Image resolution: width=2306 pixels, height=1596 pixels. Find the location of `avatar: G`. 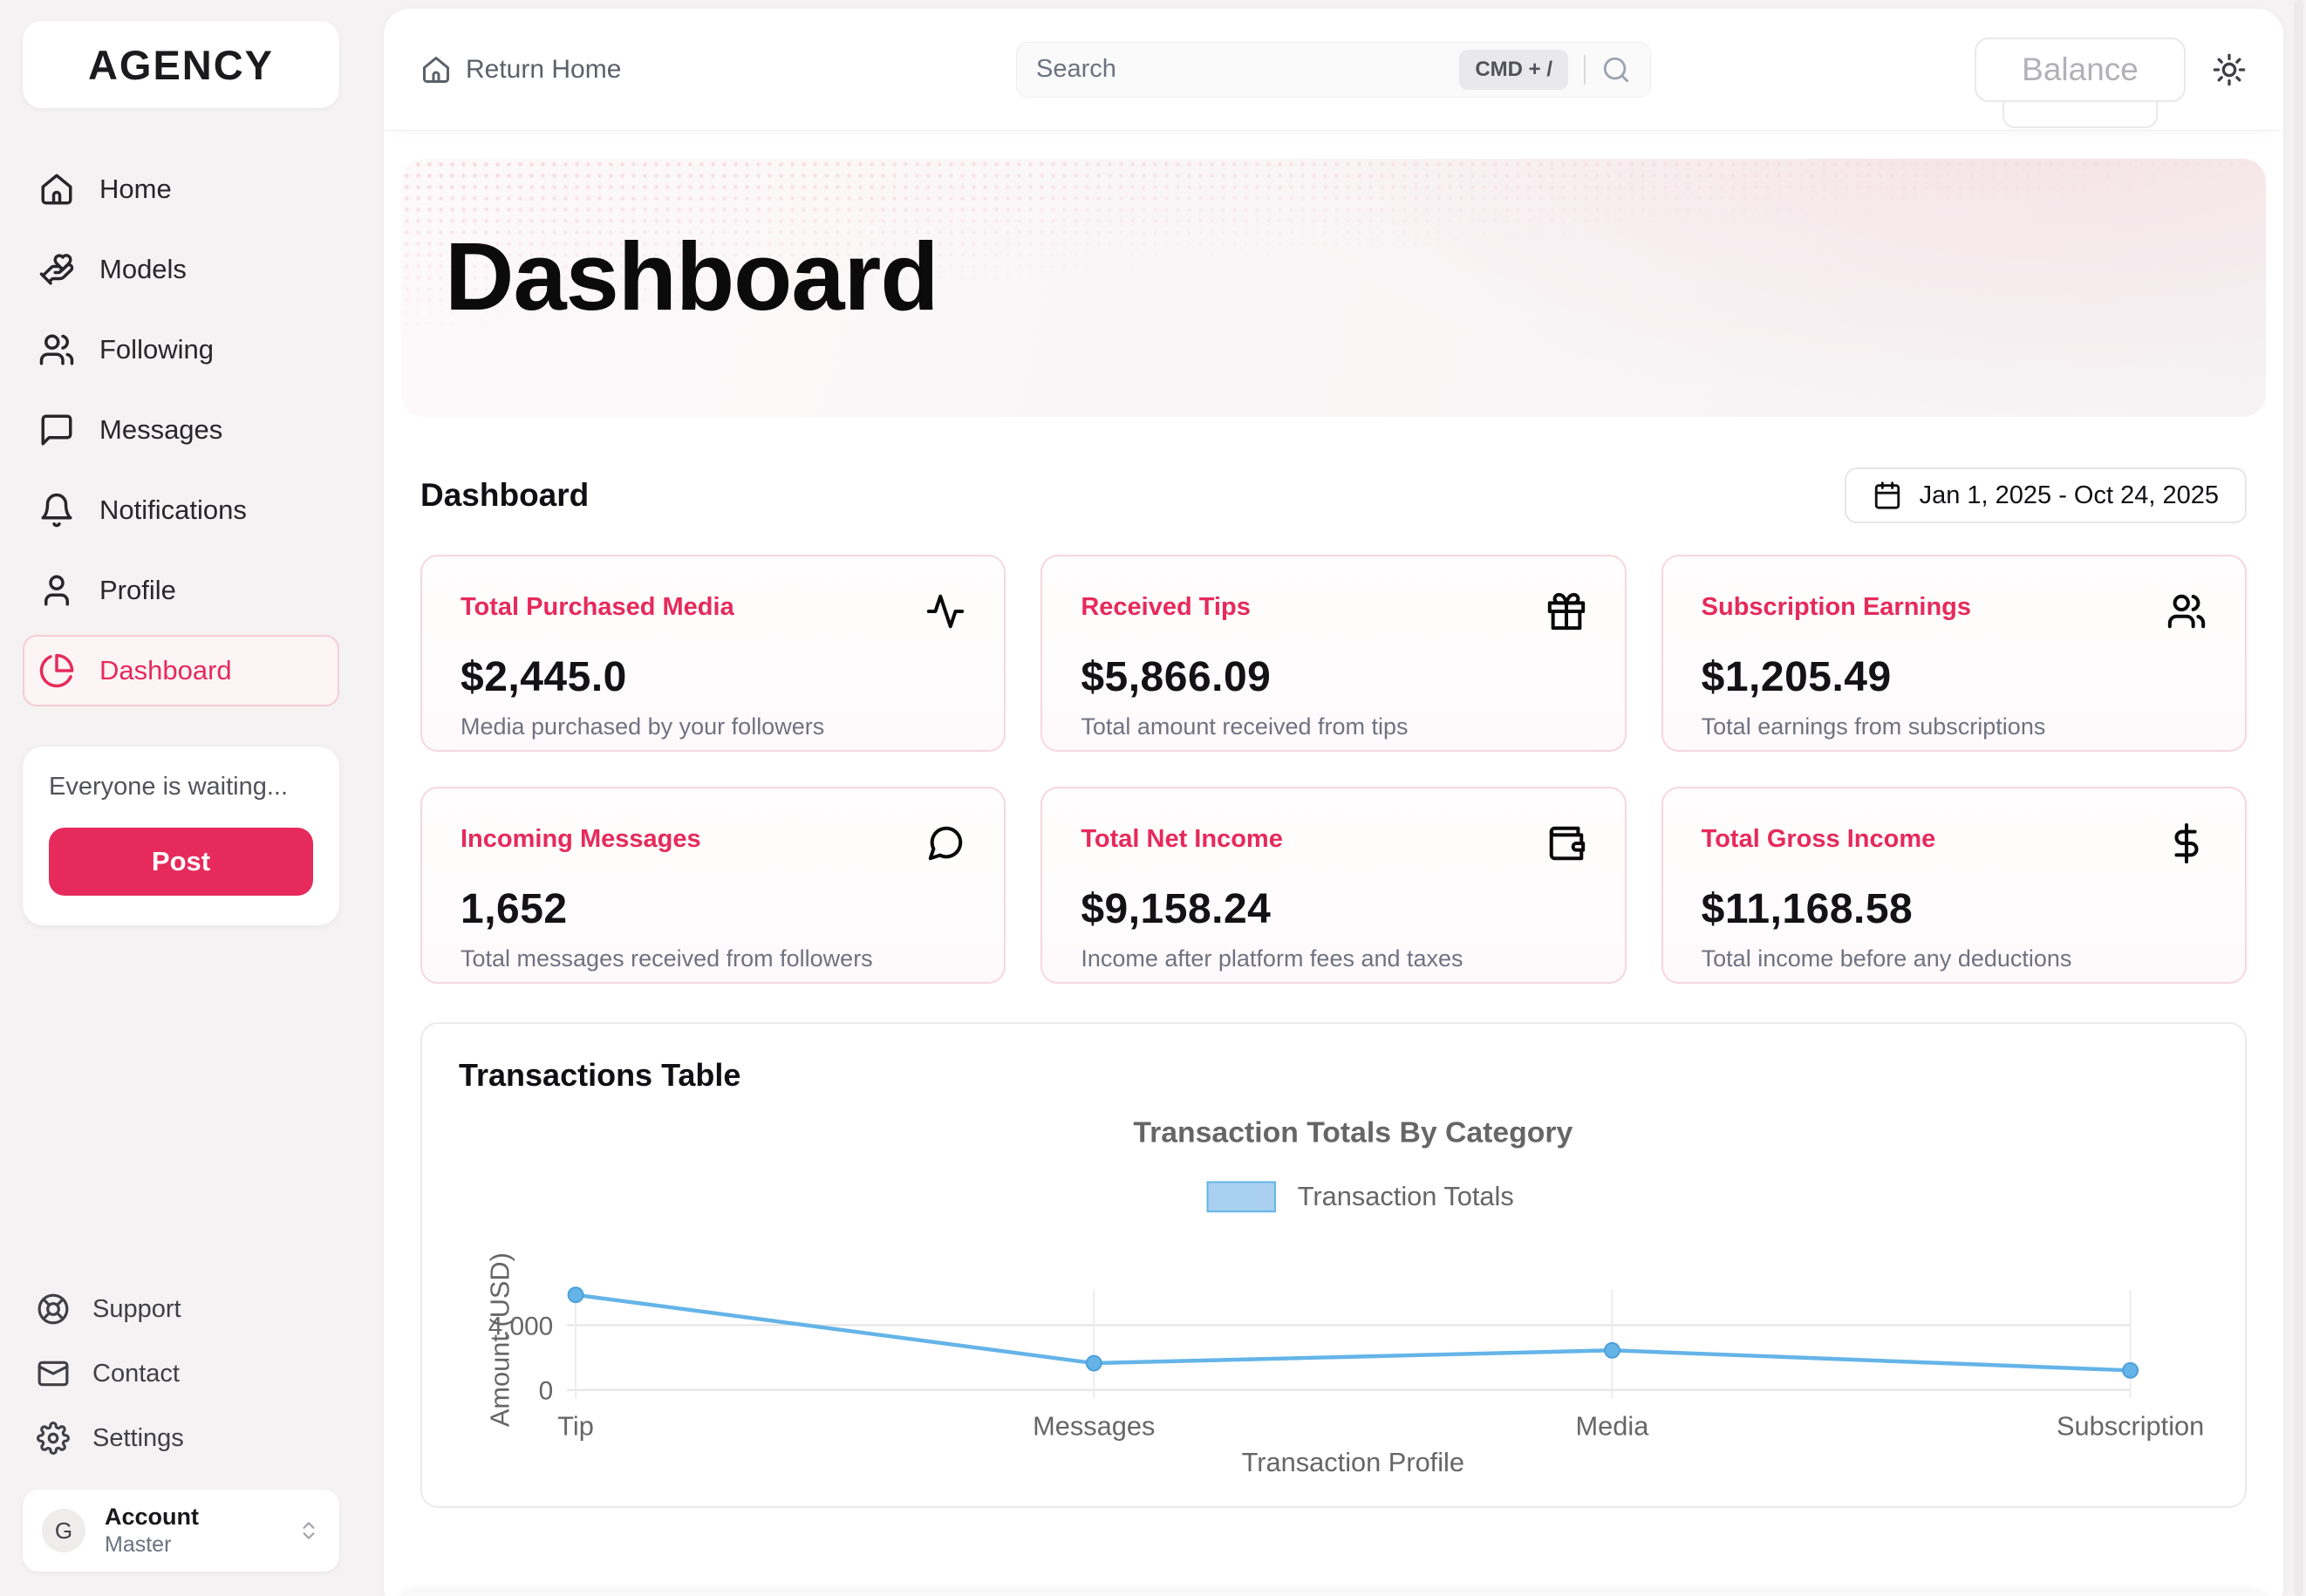

avatar: G is located at coordinates (63, 1531).